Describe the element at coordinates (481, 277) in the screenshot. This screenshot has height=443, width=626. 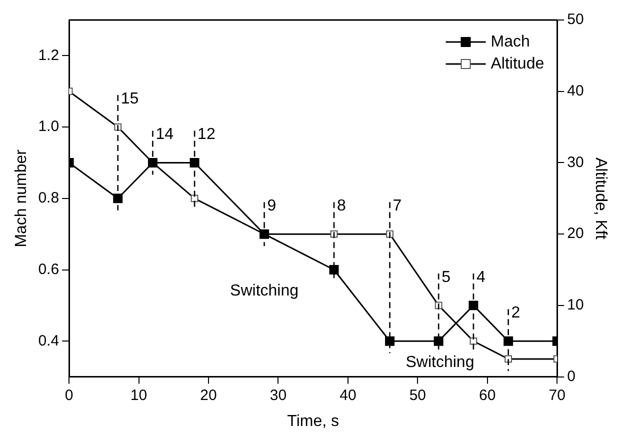
I see `annotation: 4` at that location.